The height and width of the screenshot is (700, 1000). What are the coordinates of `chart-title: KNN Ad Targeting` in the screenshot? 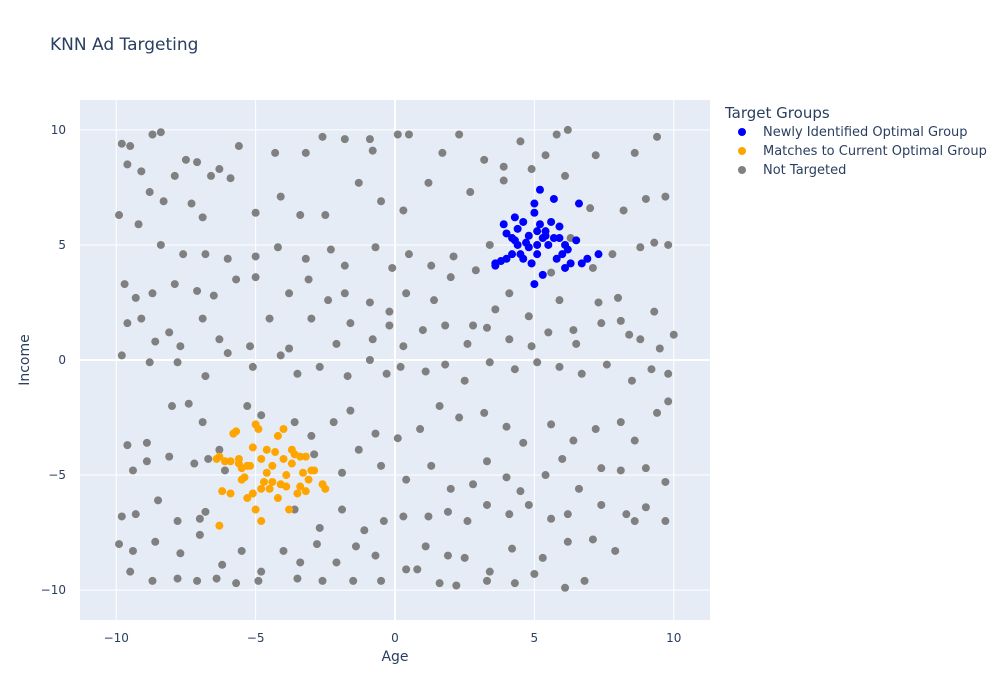 It's located at (124, 45).